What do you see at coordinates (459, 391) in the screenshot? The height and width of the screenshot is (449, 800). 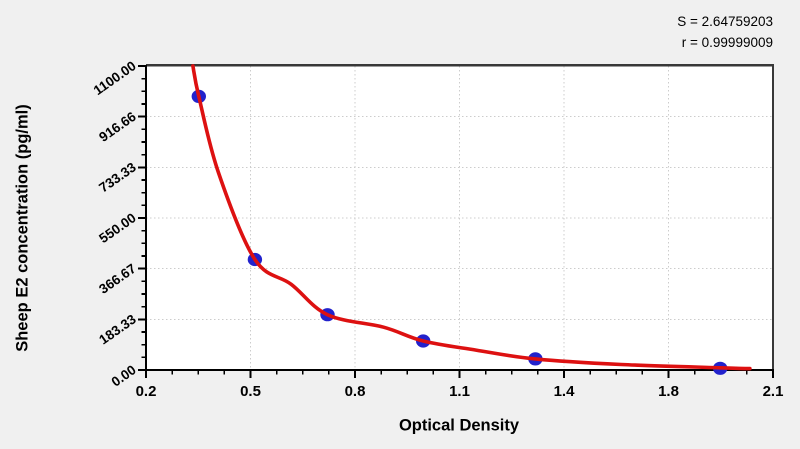 I see `x-tick-label: 1.1` at bounding box center [459, 391].